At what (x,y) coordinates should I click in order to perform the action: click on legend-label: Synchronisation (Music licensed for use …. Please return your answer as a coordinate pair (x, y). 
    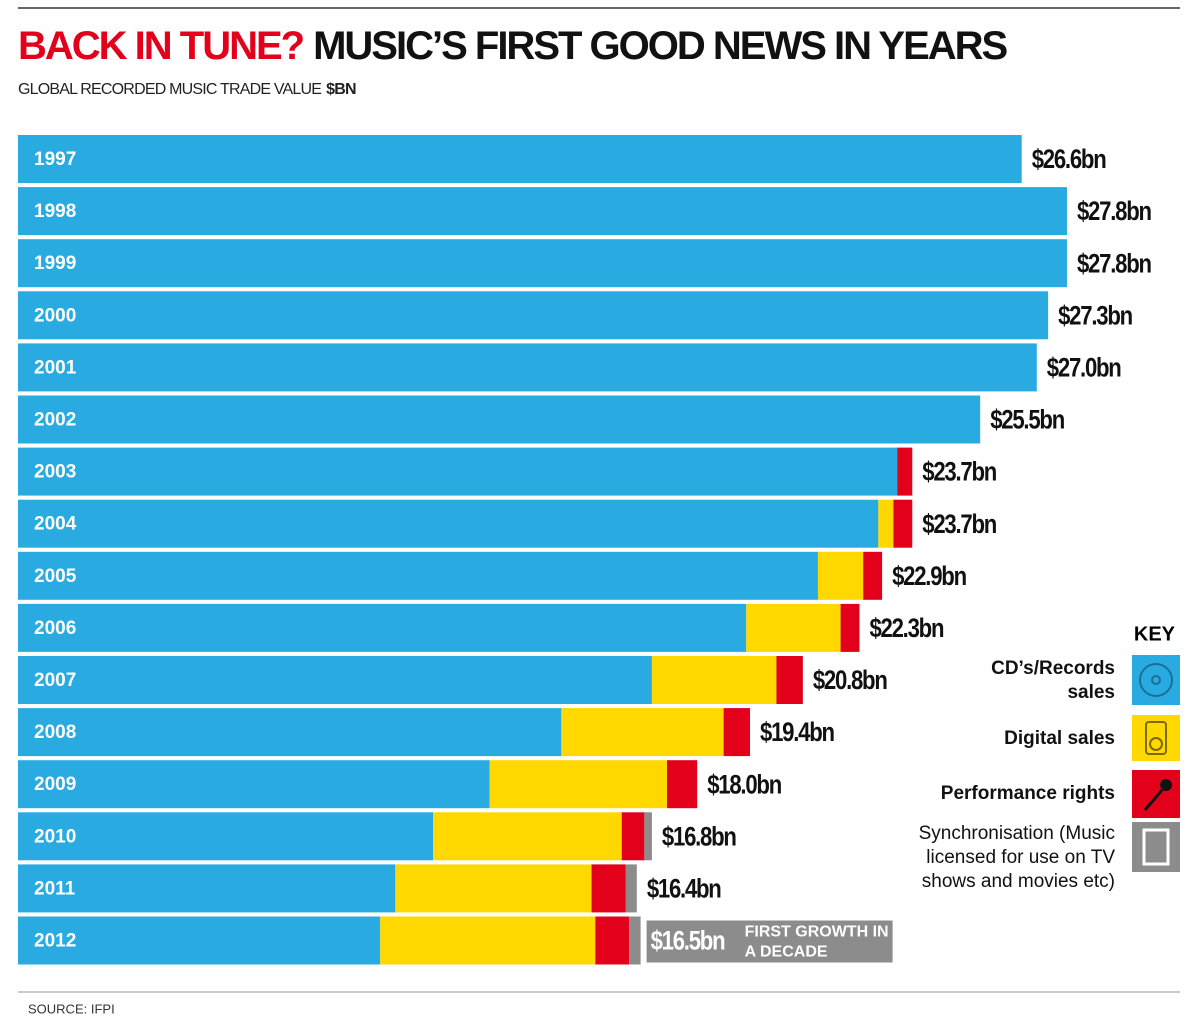
    Looking at the image, I should click on (1016, 857).